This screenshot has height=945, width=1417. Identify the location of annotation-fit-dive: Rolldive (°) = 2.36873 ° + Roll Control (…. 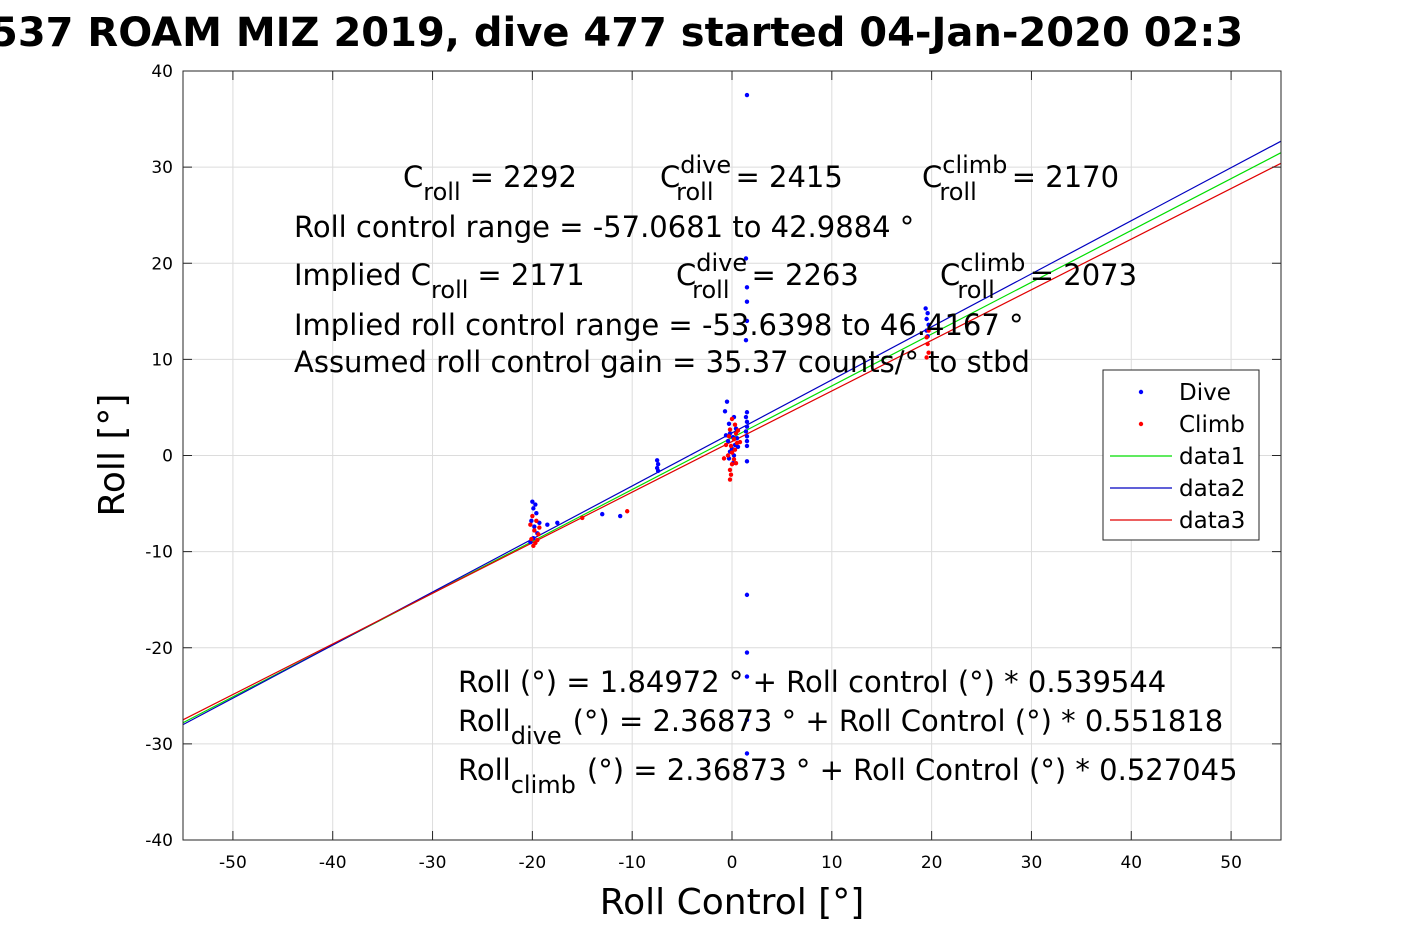
(840, 727).